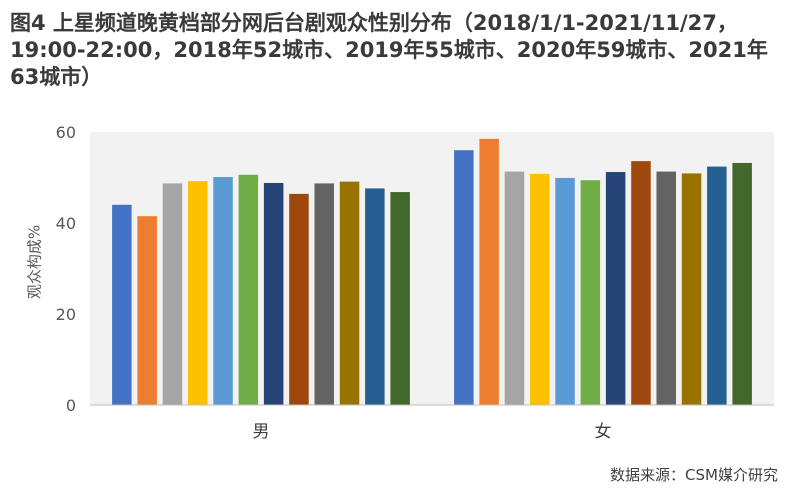 Image resolution: width=800 pixels, height=494 pixels. What do you see at coordinates (71, 405) in the screenshot?
I see `y-tick-label: 0` at bounding box center [71, 405].